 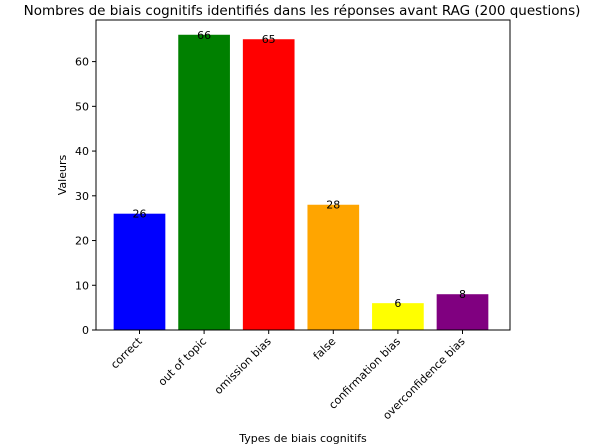 I want to click on data-label: 8, so click(x=462, y=294).